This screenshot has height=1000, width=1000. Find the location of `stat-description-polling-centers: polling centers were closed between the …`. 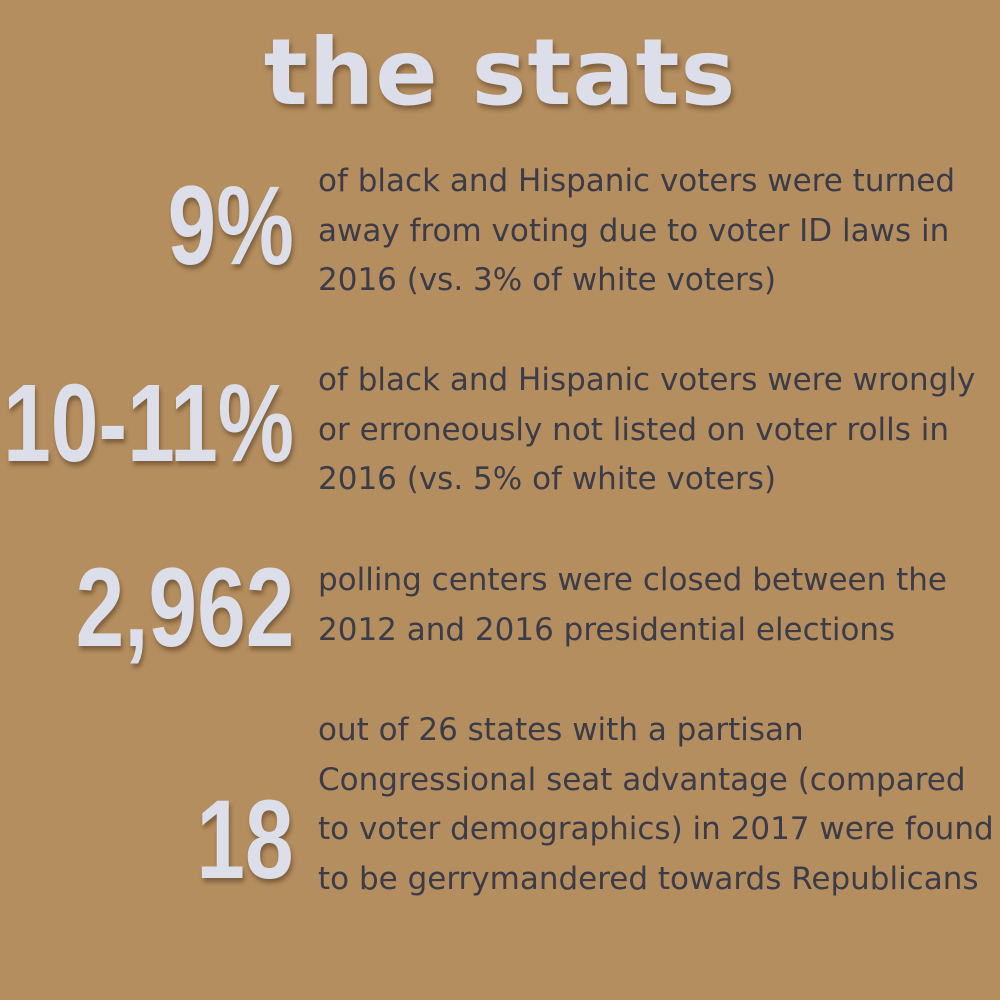

stat-description-polling-centers: polling centers were closed between the … is located at coordinates (632, 605).